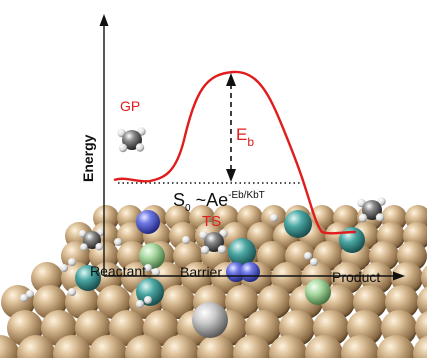  I want to click on arrow-up-icon, so click(231, 79).